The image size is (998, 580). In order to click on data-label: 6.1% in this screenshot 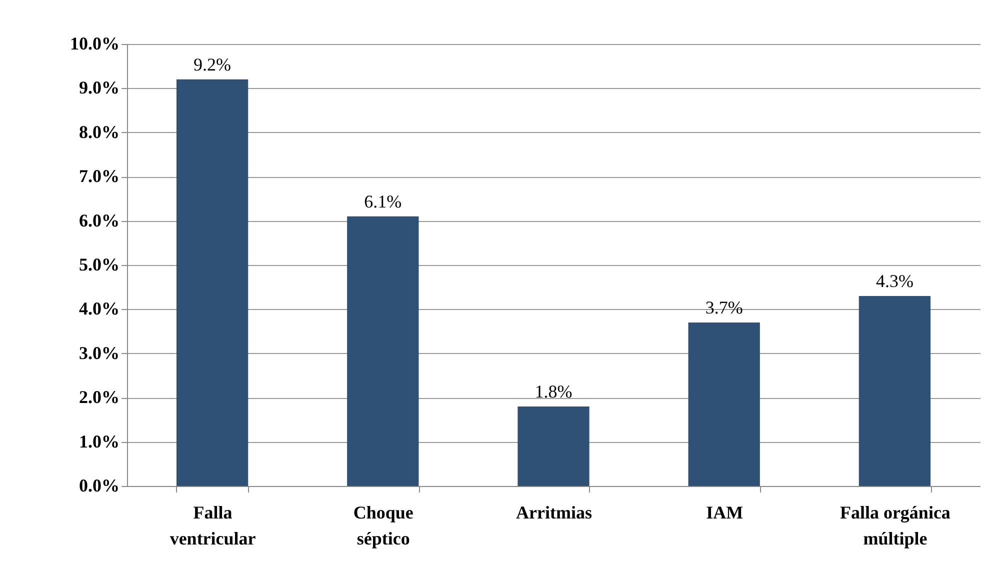, I will do `click(383, 201)`.